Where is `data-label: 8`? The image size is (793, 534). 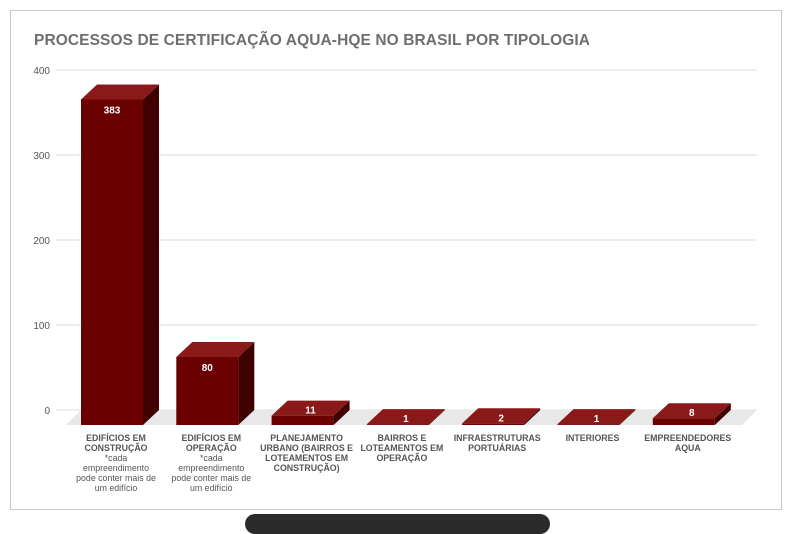 data-label: 8 is located at coordinates (692, 413).